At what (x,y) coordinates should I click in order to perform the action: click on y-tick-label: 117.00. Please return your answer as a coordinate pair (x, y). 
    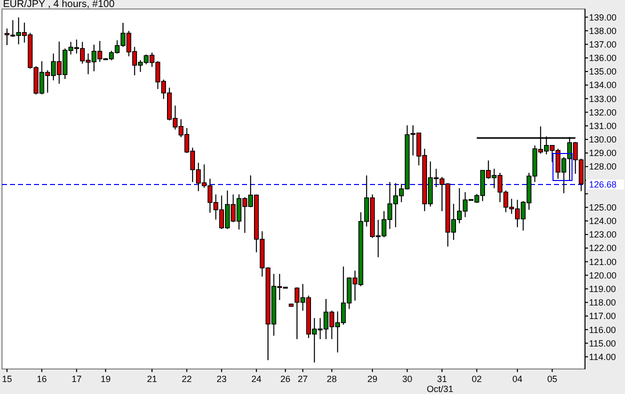
    Looking at the image, I should click on (602, 316).